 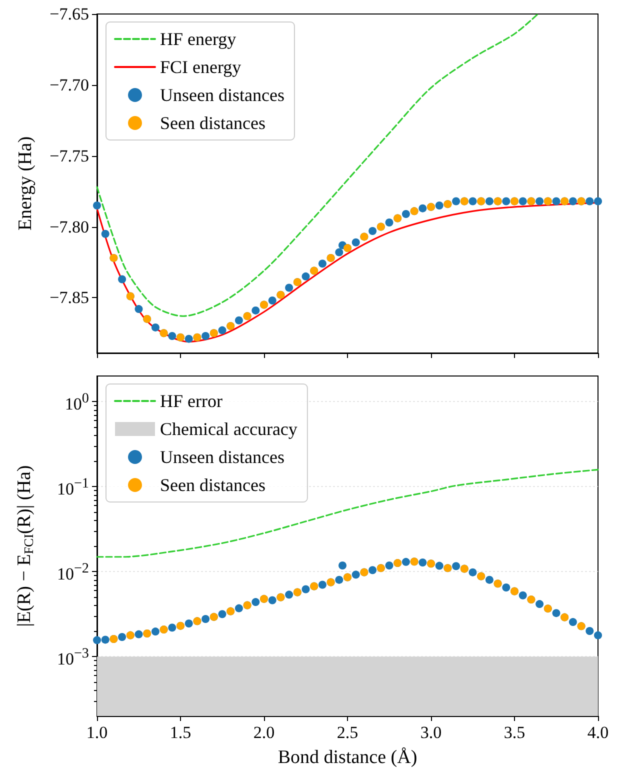 I want to click on y-tick-label: 10$^{0}$, so click(x=76, y=401).